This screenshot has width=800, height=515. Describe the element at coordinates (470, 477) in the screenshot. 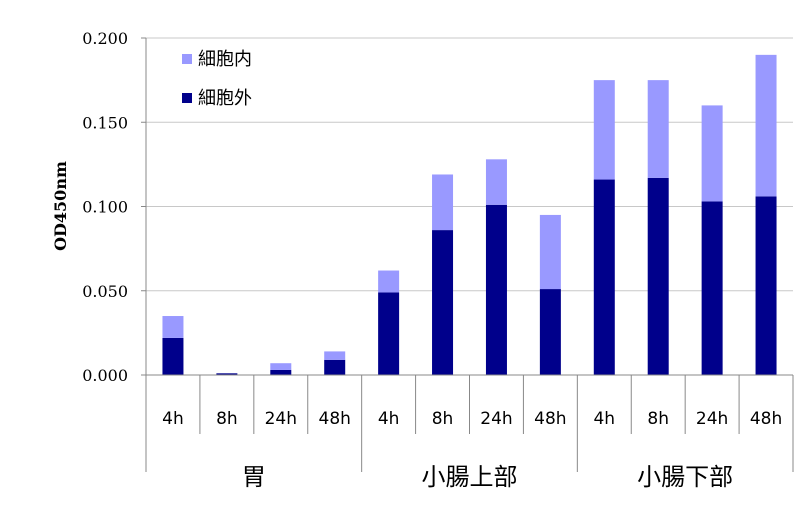

I see `group-label: 小腸上部` at that location.